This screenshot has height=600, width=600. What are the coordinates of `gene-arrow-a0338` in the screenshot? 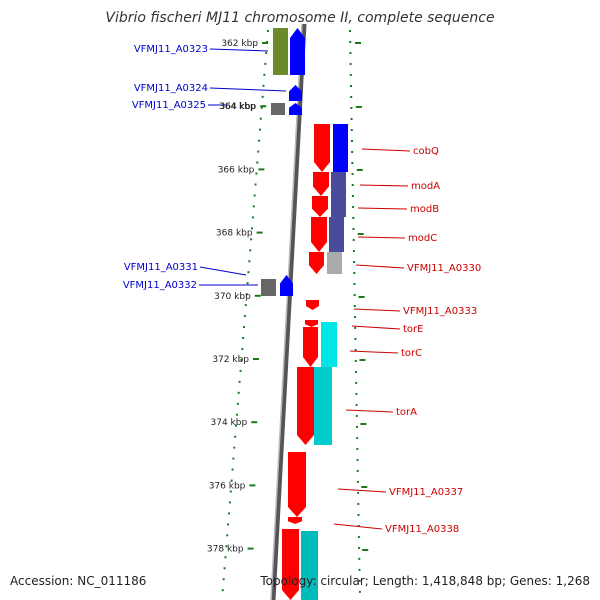 It's located at (290, 564).